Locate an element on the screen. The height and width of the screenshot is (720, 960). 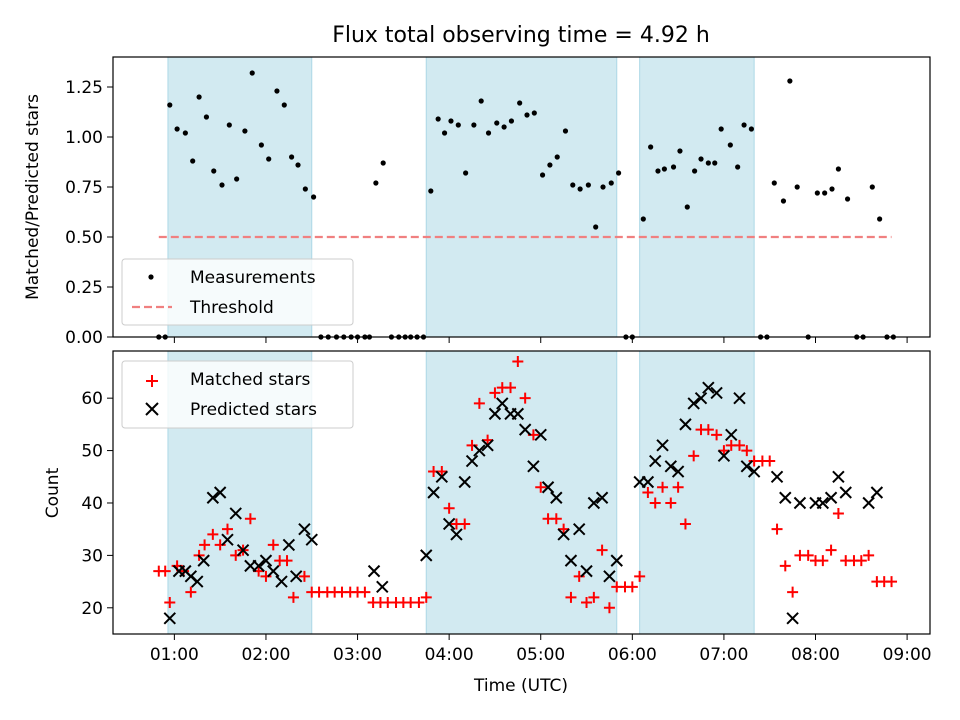
y-tick-label: 60 is located at coordinates (92, 399).